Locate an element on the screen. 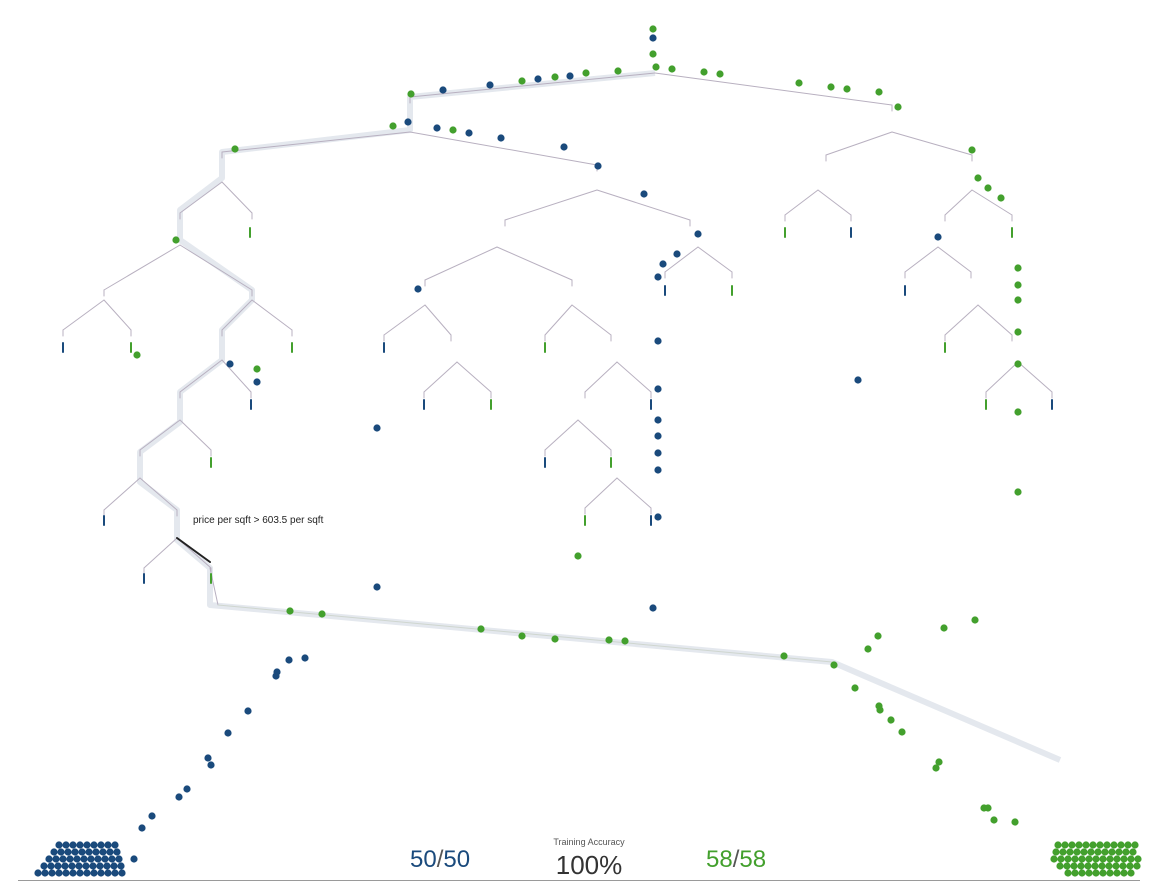 This screenshot has height=894, width=1149. baseline-axis is located at coordinates (579, 880).